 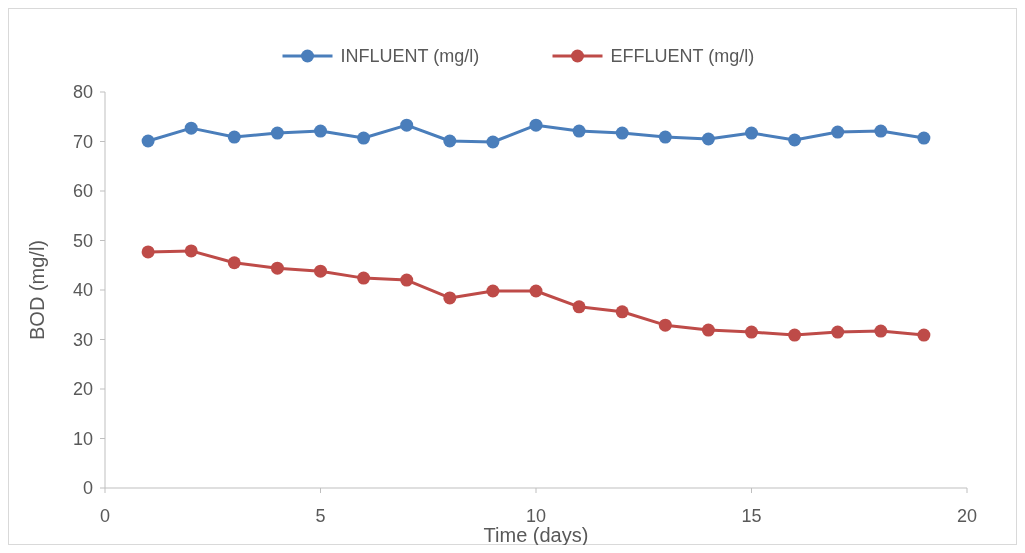 What do you see at coordinates (536, 516) in the screenshot?
I see `x-tick-label: 10` at bounding box center [536, 516].